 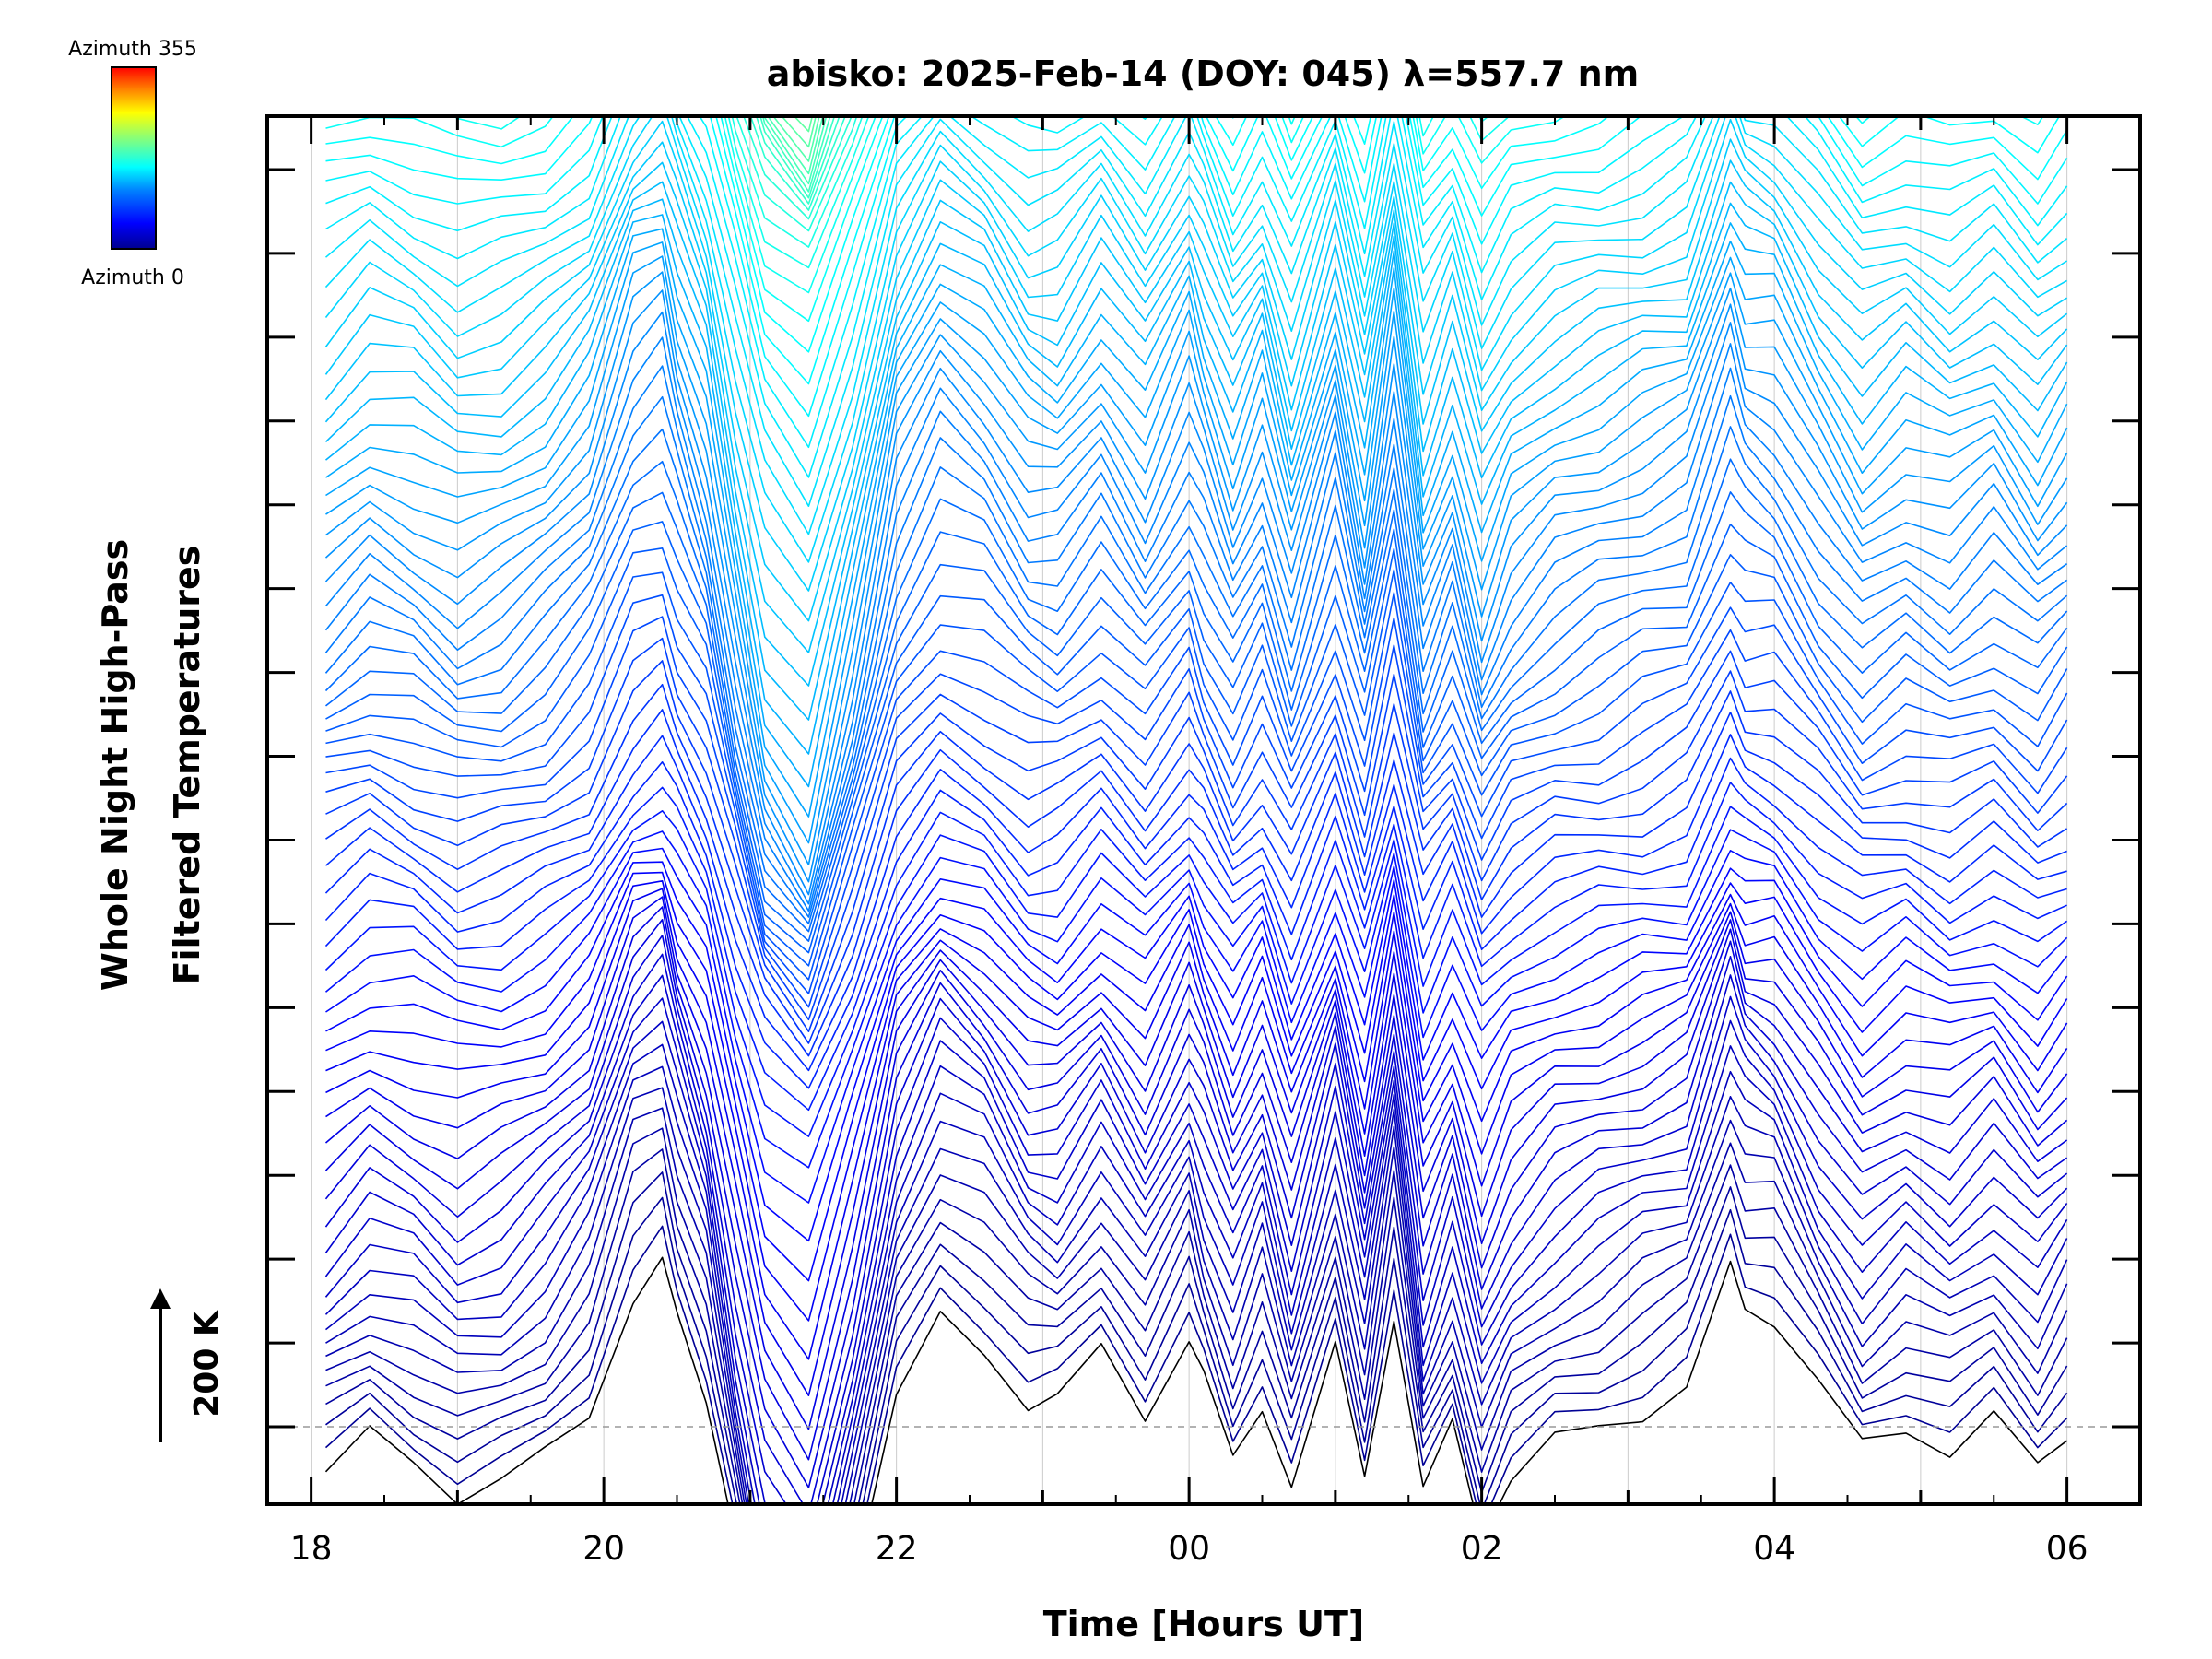 What do you see at coordinates (132, 277) in the screenshot?
I see `colorbar-bottom-label: Azimuth 0` at bounding box center [132, 277].